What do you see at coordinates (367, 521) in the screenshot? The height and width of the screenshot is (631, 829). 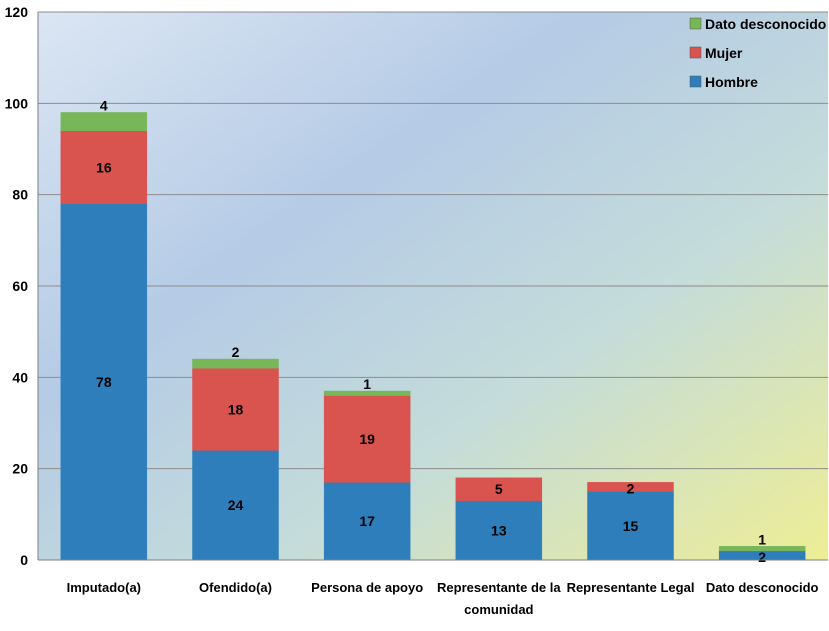 I see `data-label: 17` at bounding box center [367, 521].